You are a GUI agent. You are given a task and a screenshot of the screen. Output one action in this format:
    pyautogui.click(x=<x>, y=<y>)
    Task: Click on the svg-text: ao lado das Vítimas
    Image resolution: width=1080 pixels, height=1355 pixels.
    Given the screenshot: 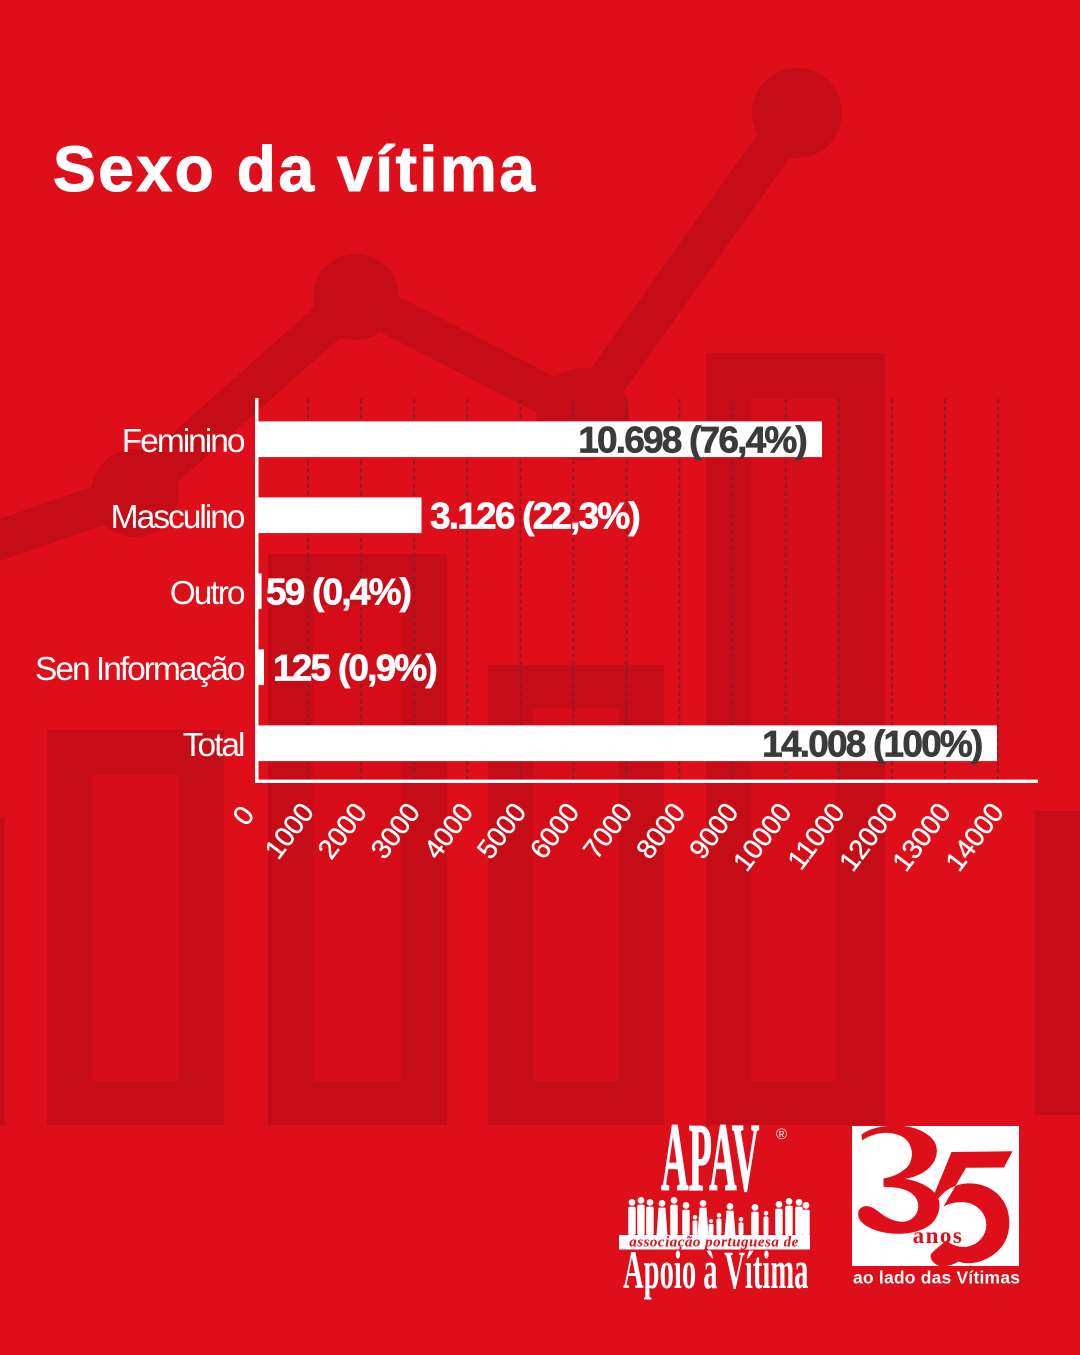 What is the action you would take?
    pyautogui.click(x=936, y=1278)
    